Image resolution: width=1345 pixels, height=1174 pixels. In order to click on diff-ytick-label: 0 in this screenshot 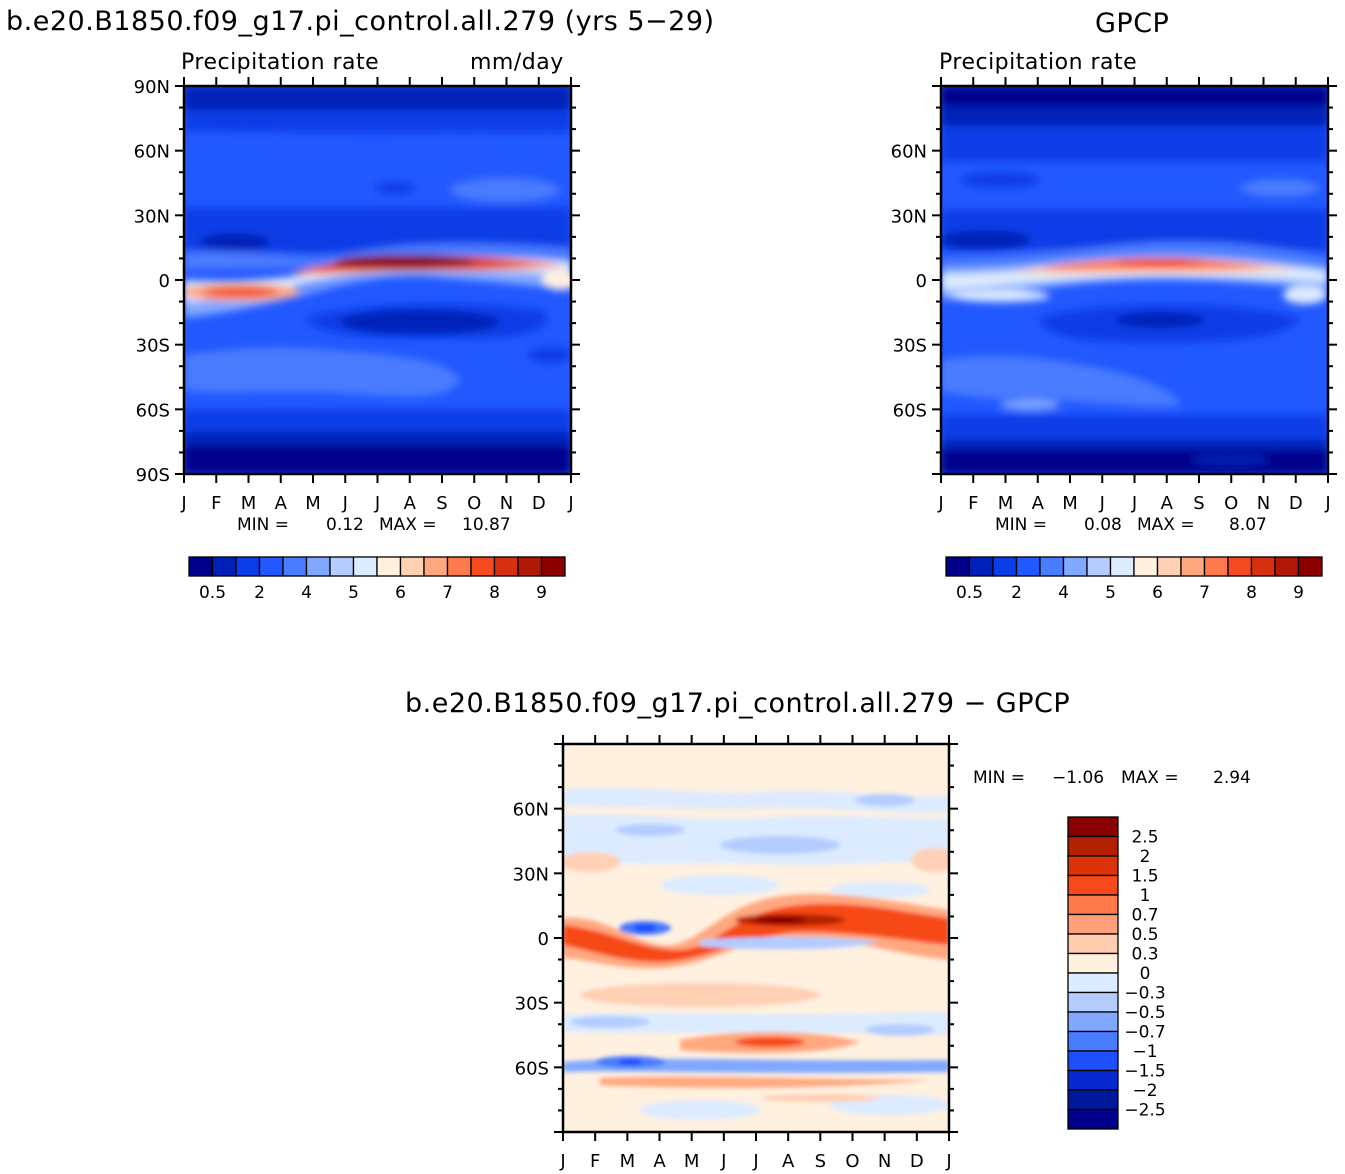, I will do `click(543, 939)`.